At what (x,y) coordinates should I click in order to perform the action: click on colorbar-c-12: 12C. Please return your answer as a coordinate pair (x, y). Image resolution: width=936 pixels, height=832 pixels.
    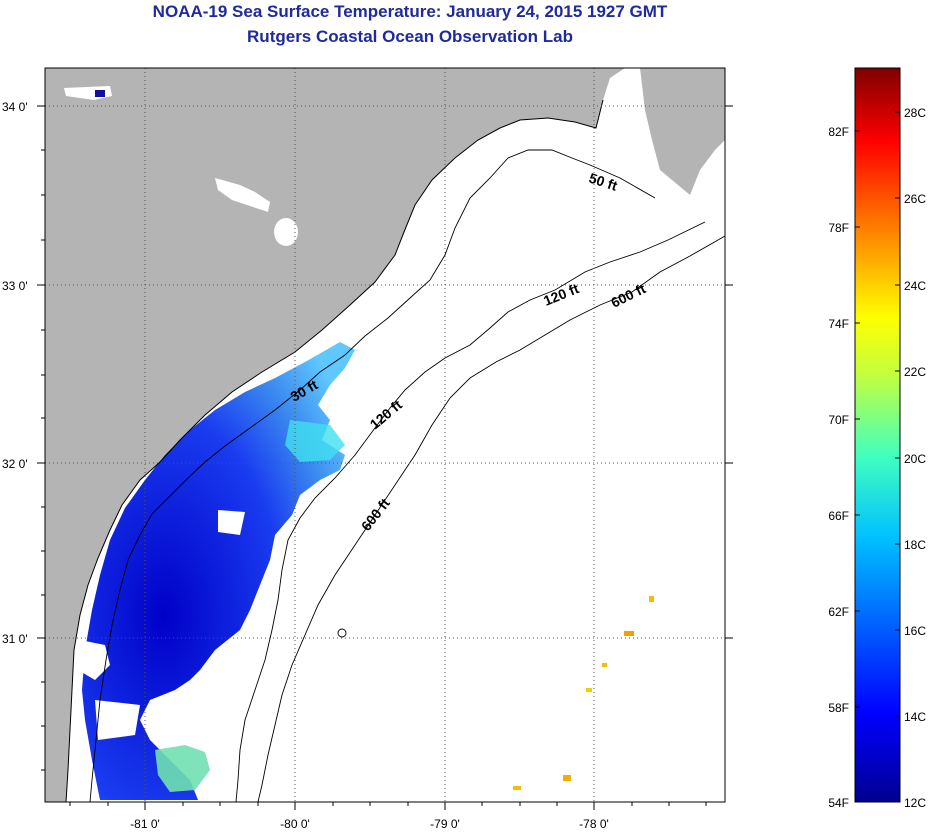
    Looking at the image, I should click on (915, 803).